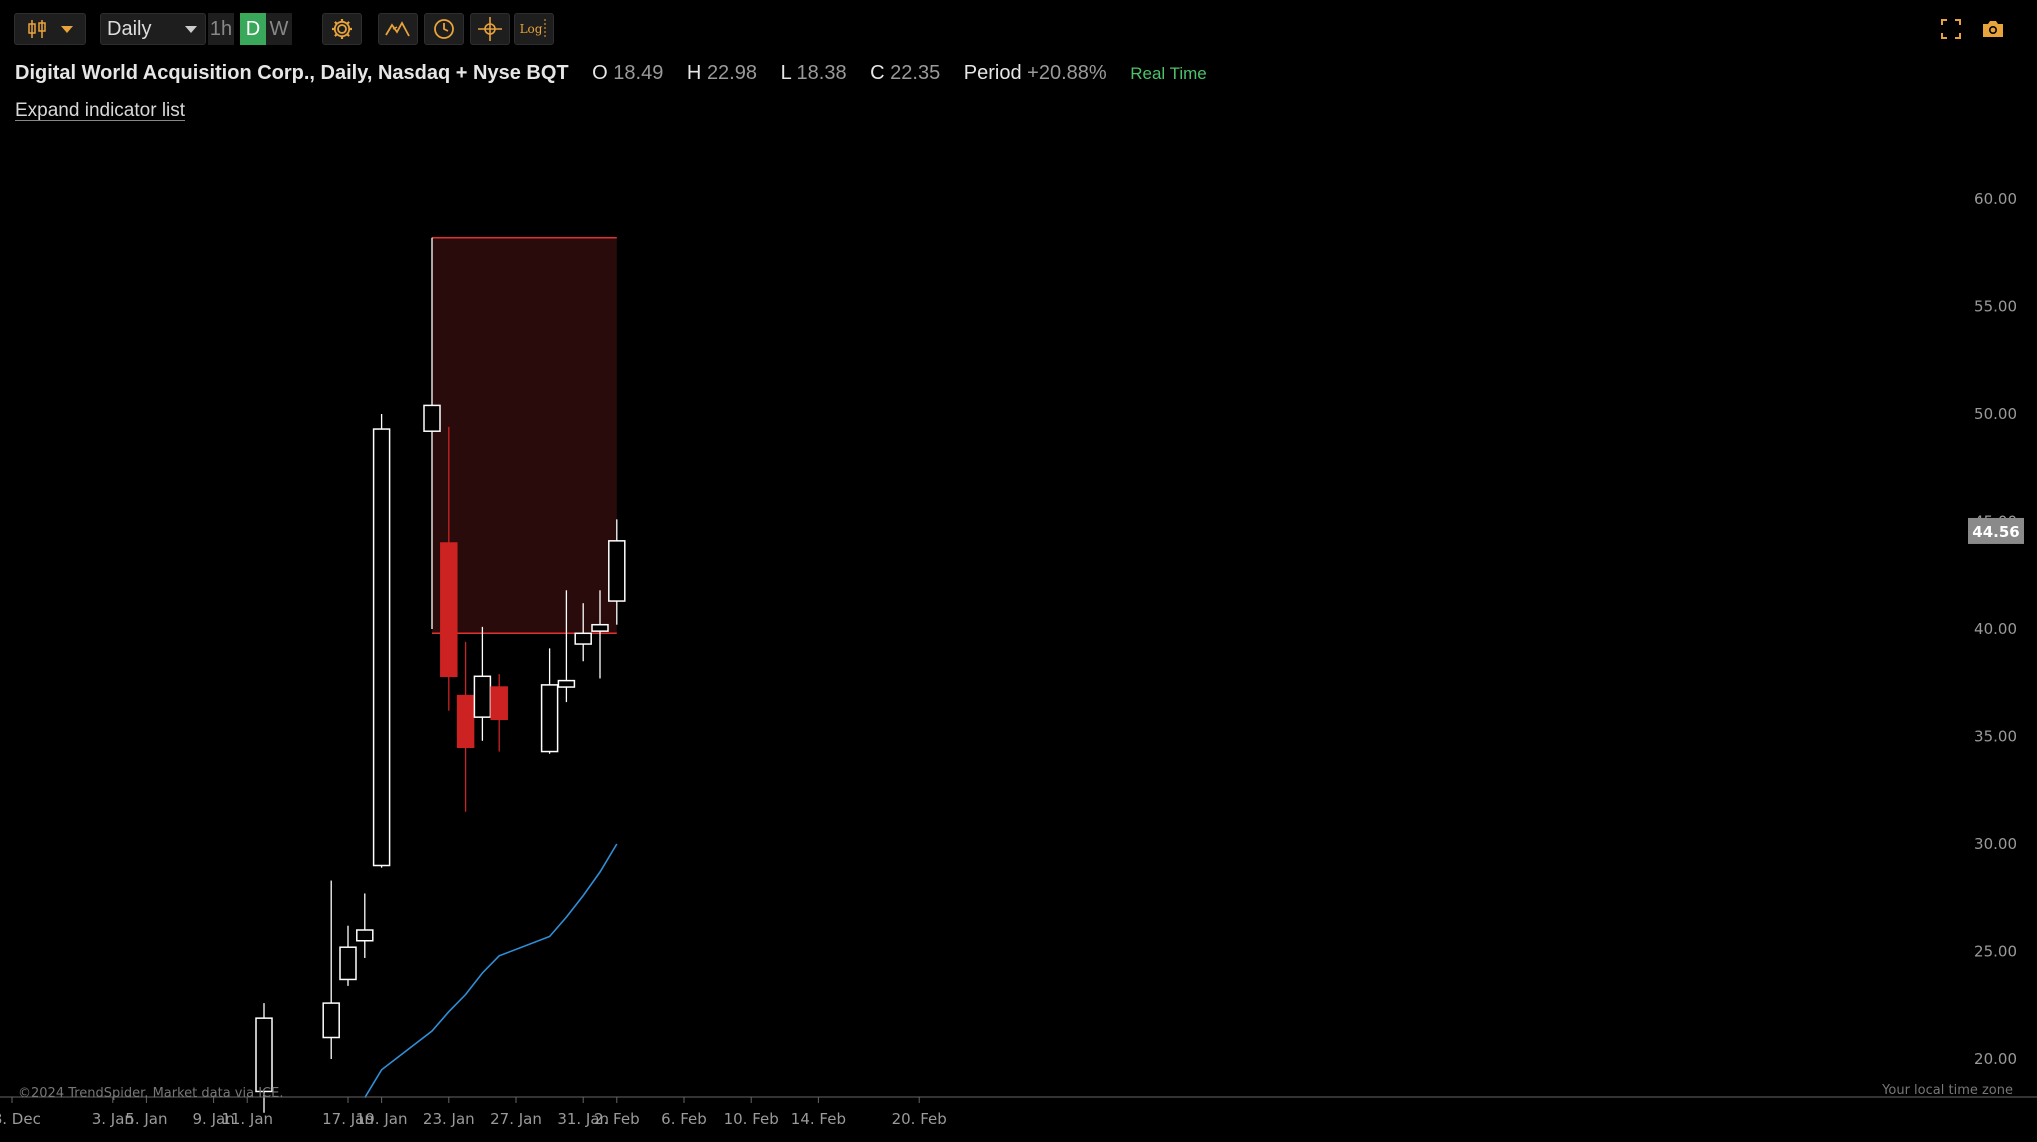  I want to click on chevron-down-icon, so click(67, 29).